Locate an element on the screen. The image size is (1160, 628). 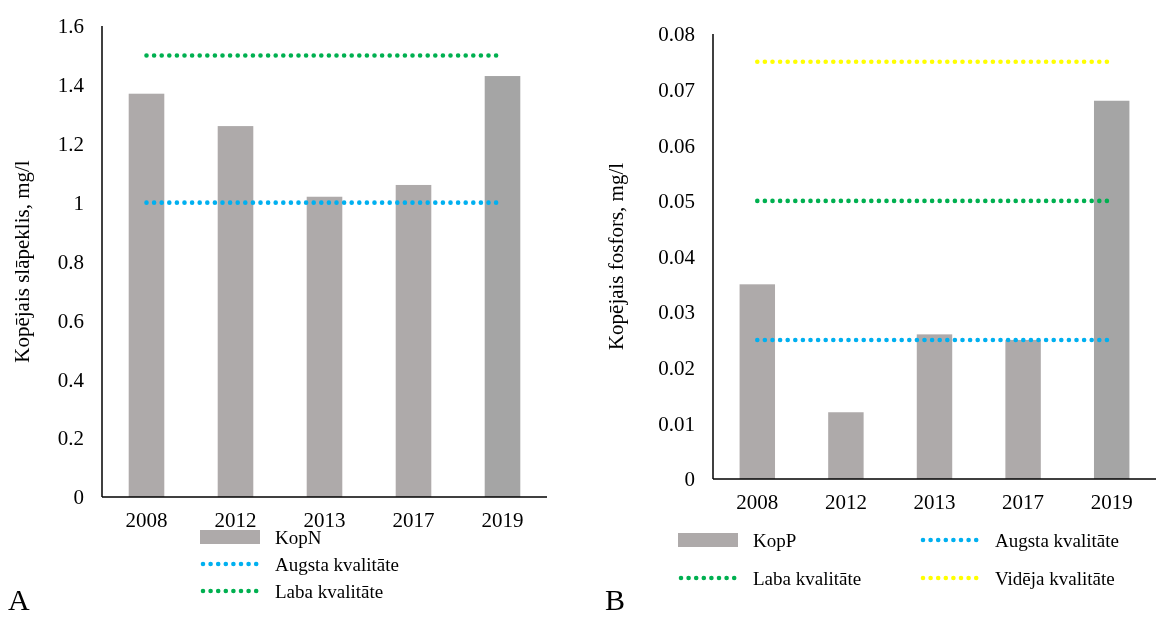
y-tick-label: 1 is located at coordinates (78, 202).